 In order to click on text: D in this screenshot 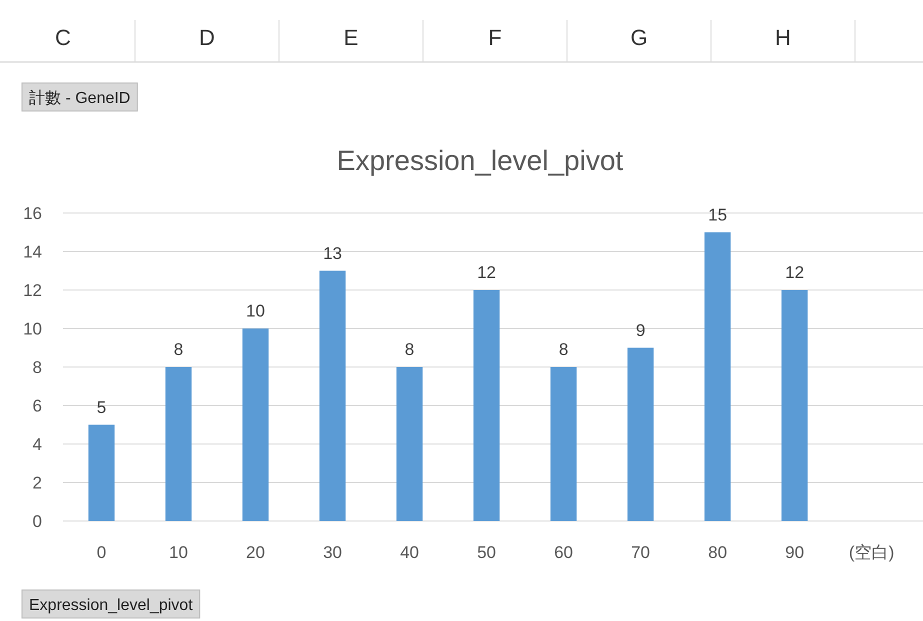, I will do `click(207, 37)`.